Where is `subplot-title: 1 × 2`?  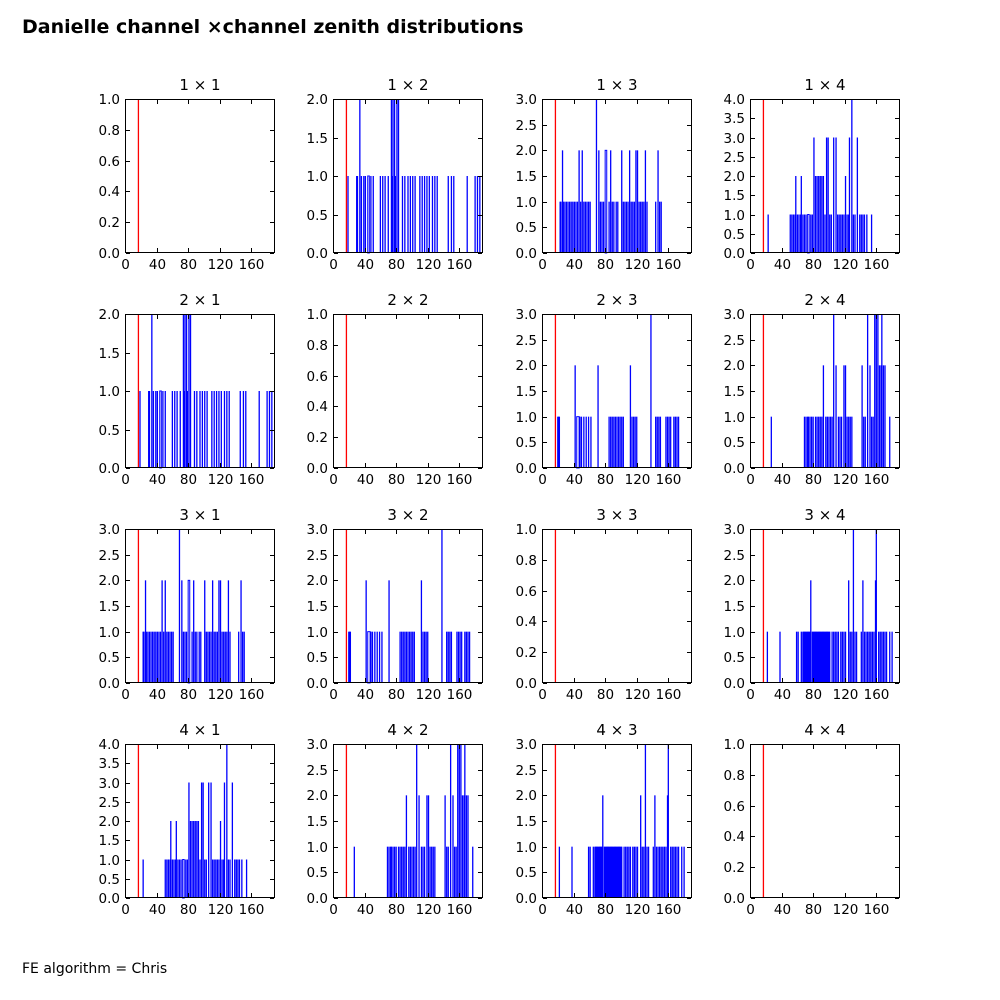
subplot-title: 1 × 2 is located at coordinates (407, 85).